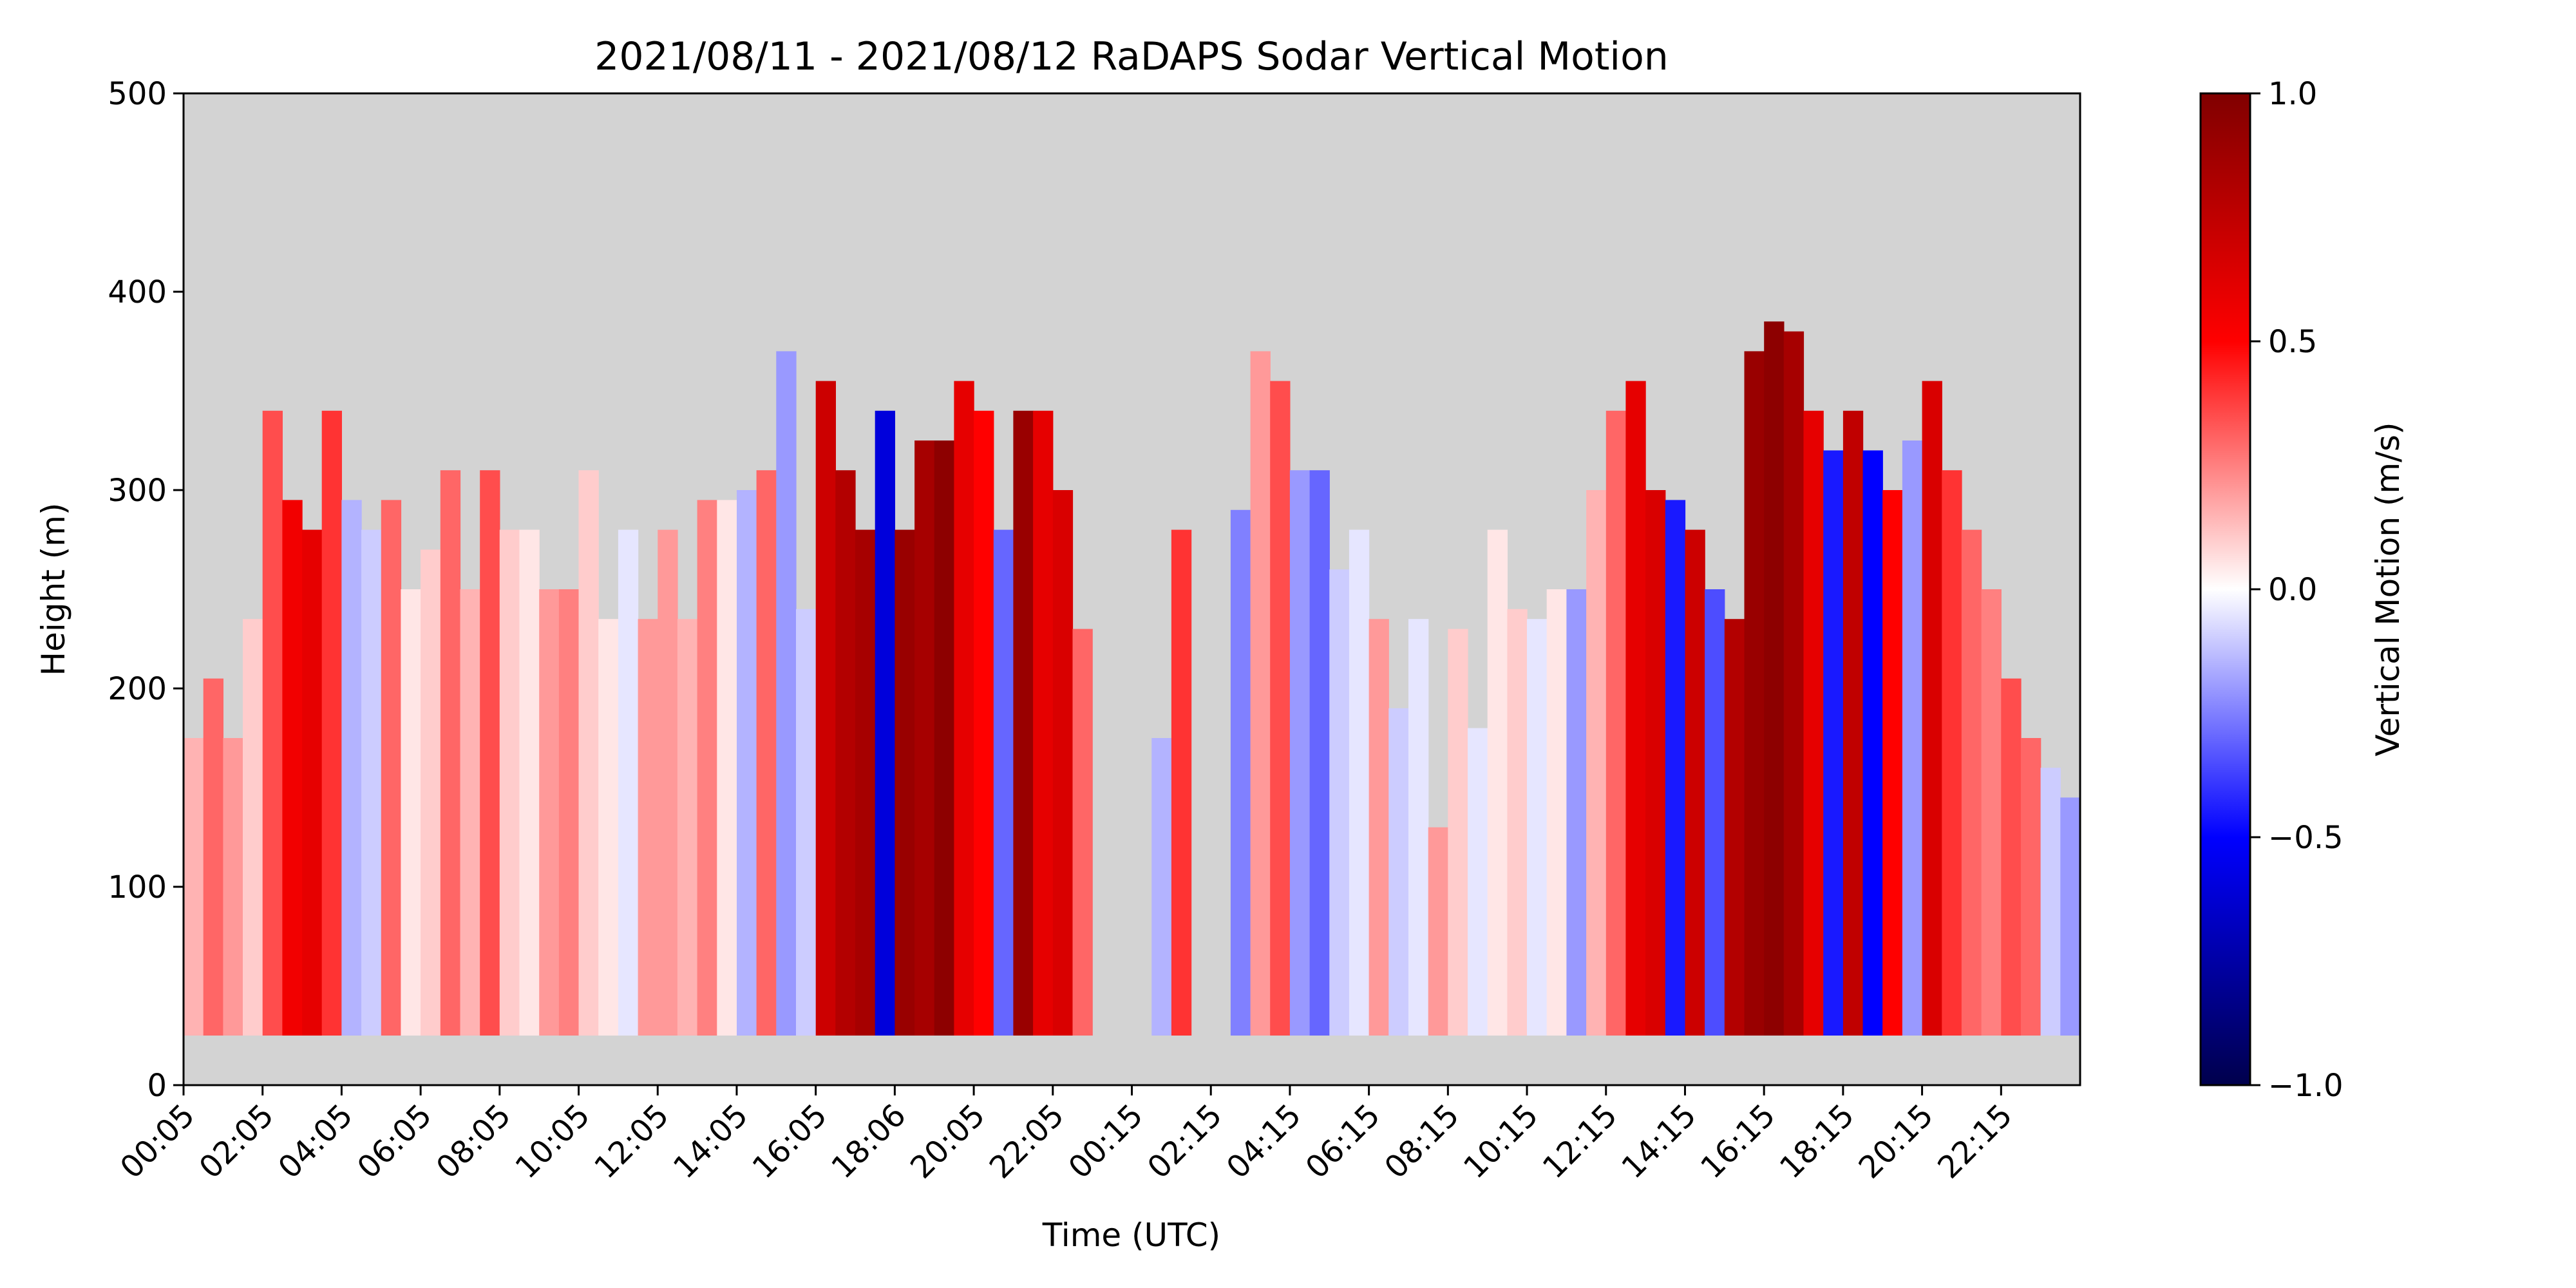 The image size is (2576, 1288). I want to click on colorbar-tick-label: 1.0, so click(2293, 94).